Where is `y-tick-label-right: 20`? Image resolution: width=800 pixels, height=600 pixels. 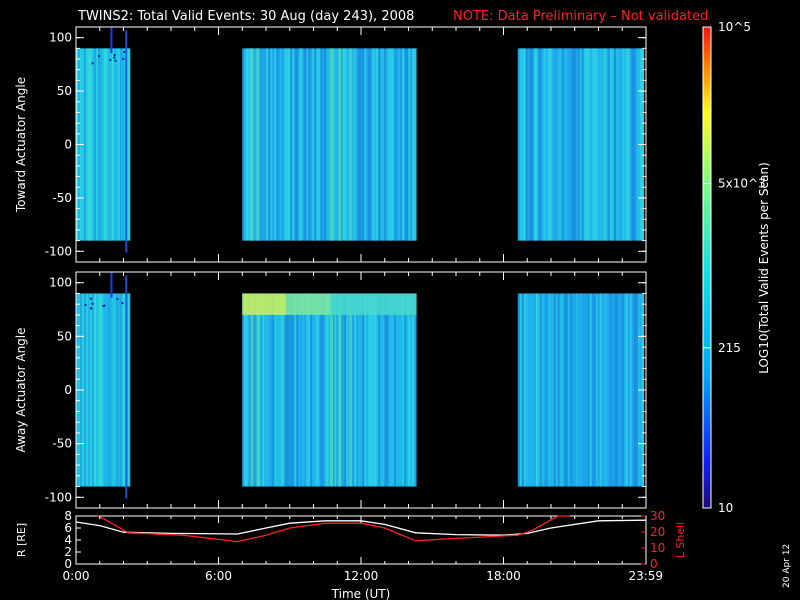 y-tick-label-right: 20 is located at coordinates (657, 532).